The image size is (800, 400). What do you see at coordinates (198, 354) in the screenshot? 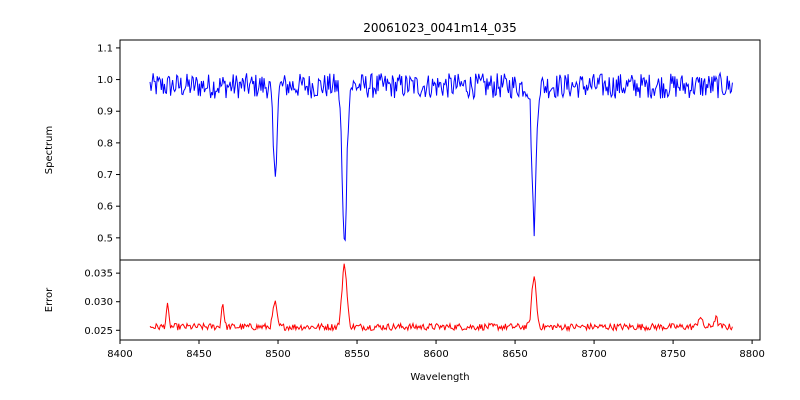
I see `x-tick-label: 8450` at bounding box center [198, 354].